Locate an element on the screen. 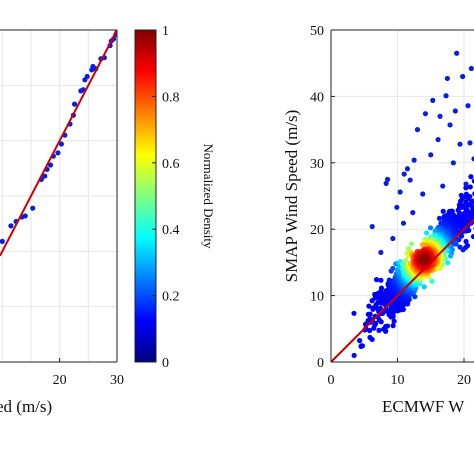  right-x-axis-label: ECMWF W is located at coordinates (423, 406).